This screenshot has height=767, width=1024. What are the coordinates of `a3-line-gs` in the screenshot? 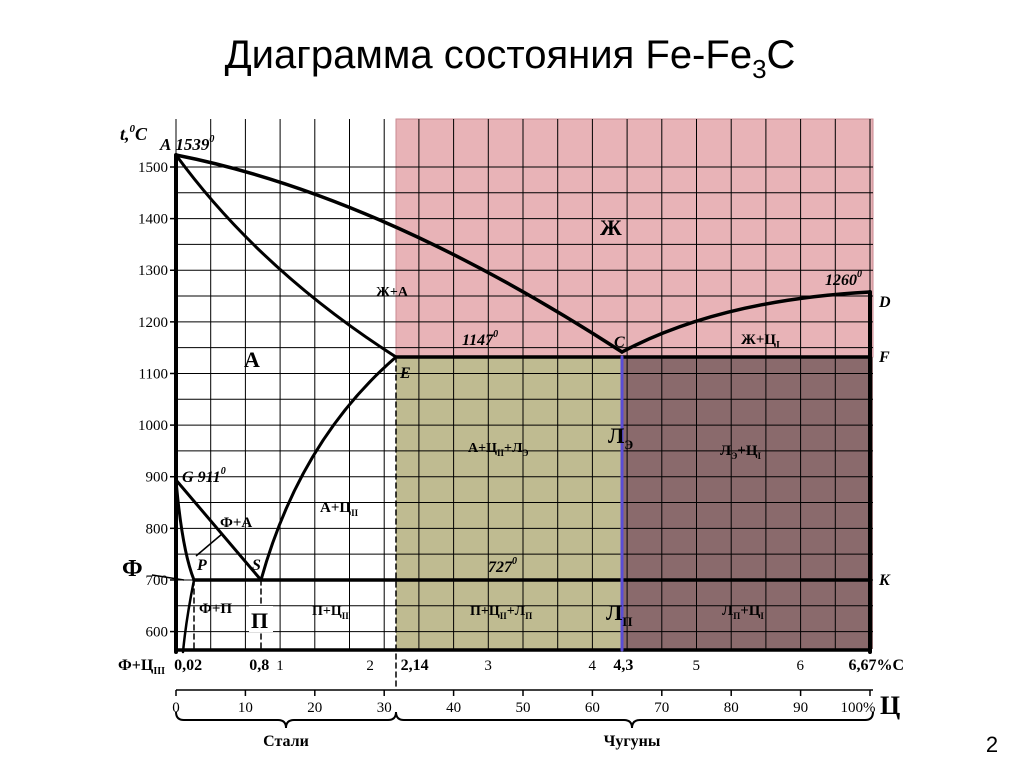 It's located at (218, 530).